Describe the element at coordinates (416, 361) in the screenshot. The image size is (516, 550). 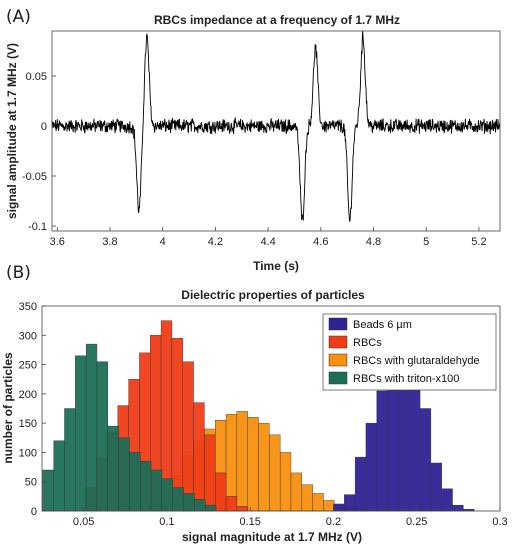
I see `legend-label-glutaraldehyde: RBCs with glutaraldehyde` at that location.